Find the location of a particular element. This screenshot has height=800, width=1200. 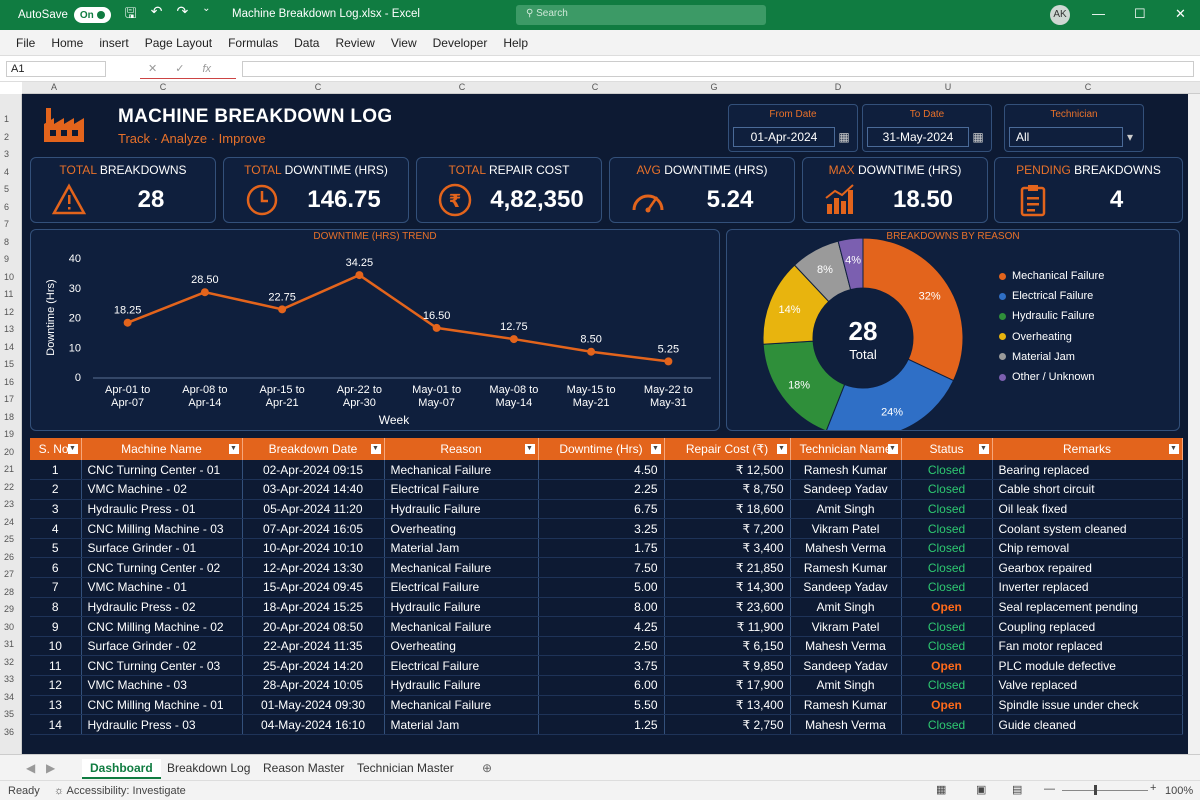

col-header: U is located at coordinates (948, 87).